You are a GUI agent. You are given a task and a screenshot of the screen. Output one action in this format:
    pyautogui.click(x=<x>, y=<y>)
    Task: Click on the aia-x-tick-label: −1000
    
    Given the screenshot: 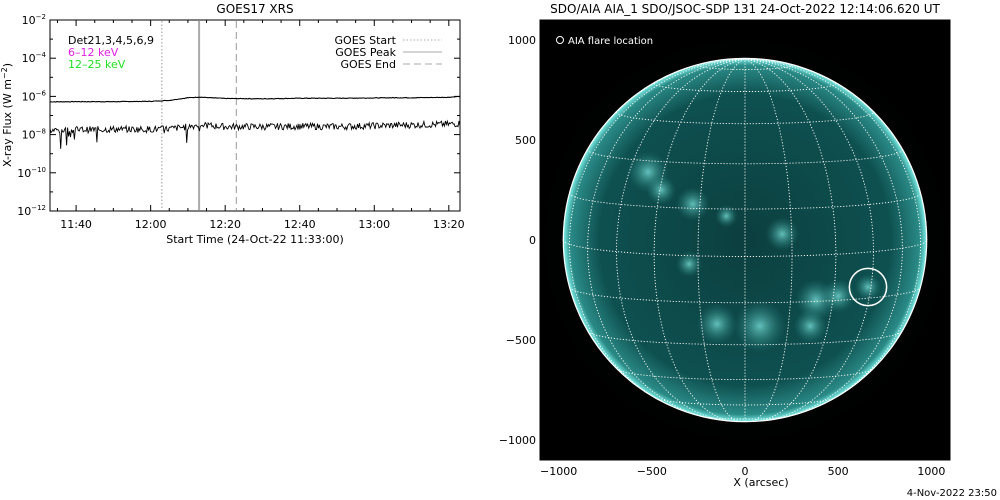 What is the action you would take?
    pyautogui.click(x=558, y=471)
    